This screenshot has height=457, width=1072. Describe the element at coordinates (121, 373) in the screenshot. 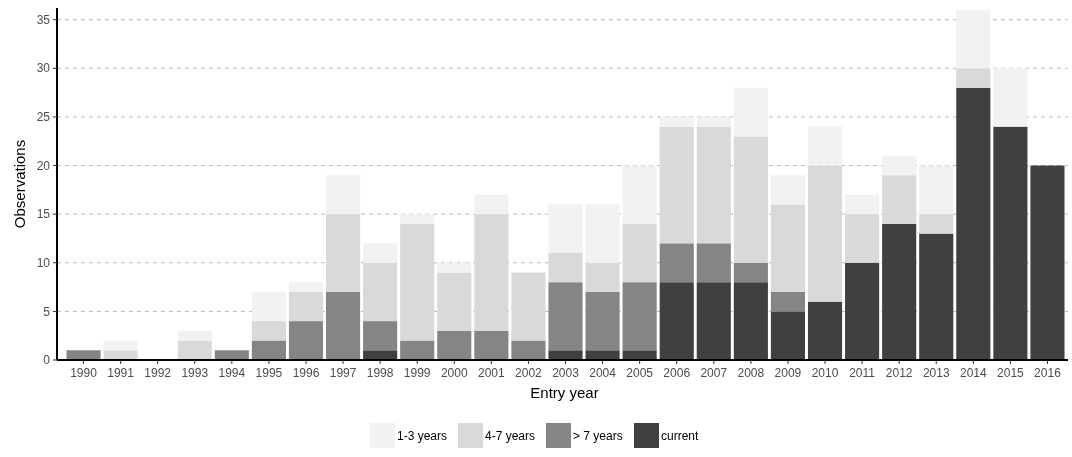

I see `x-tick-label: 1991` at that location.